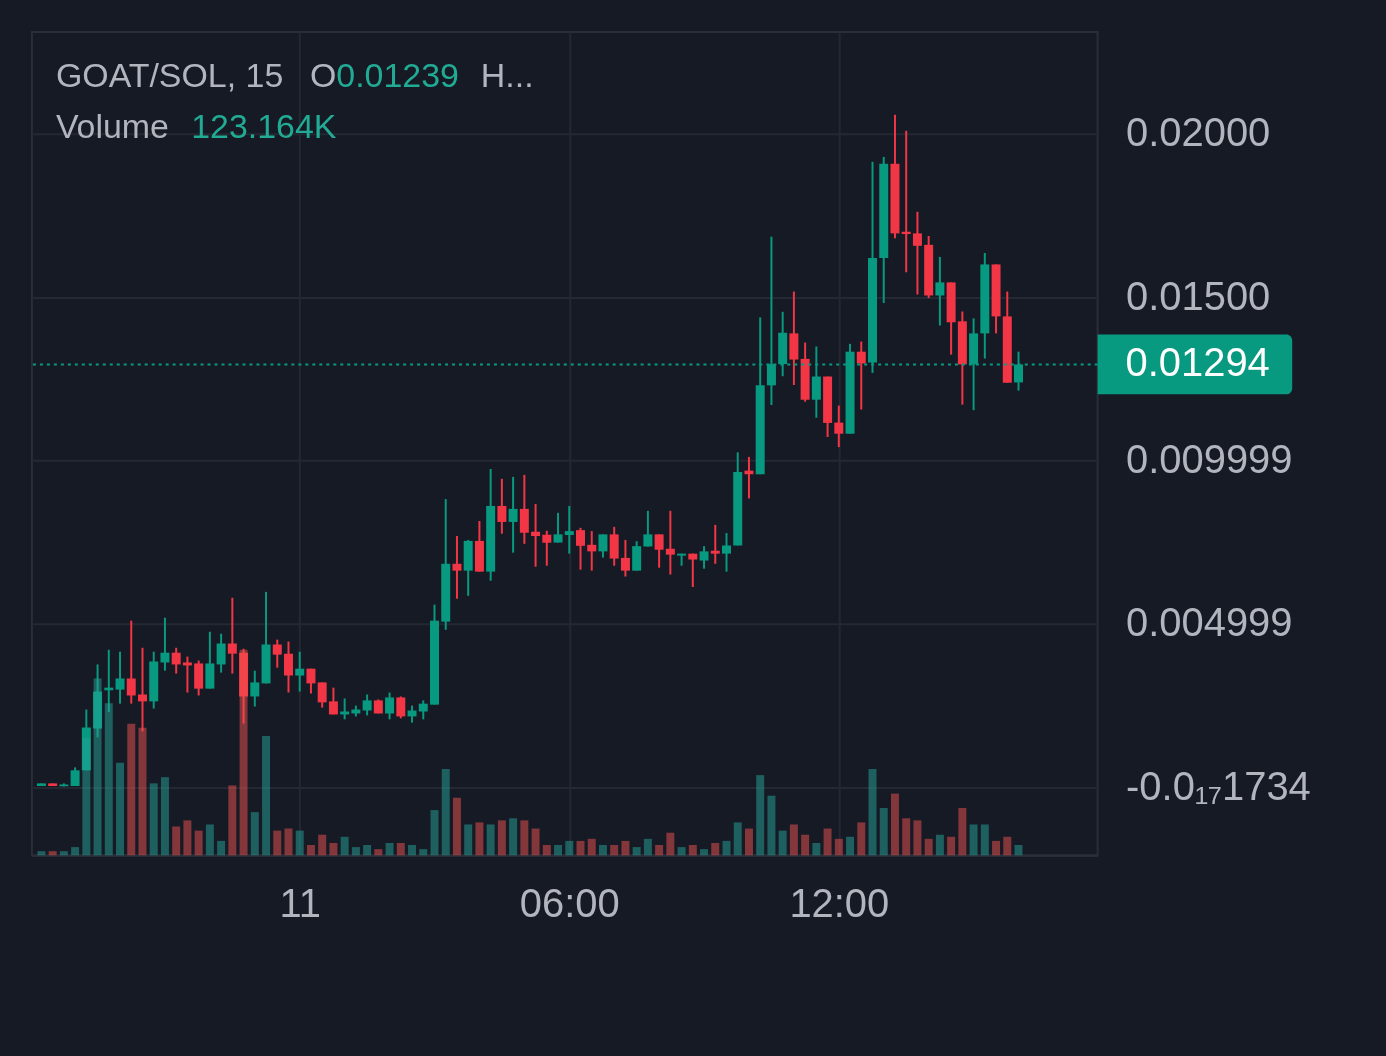  I want to click on x-tick-label: 11, so click(300, 902).